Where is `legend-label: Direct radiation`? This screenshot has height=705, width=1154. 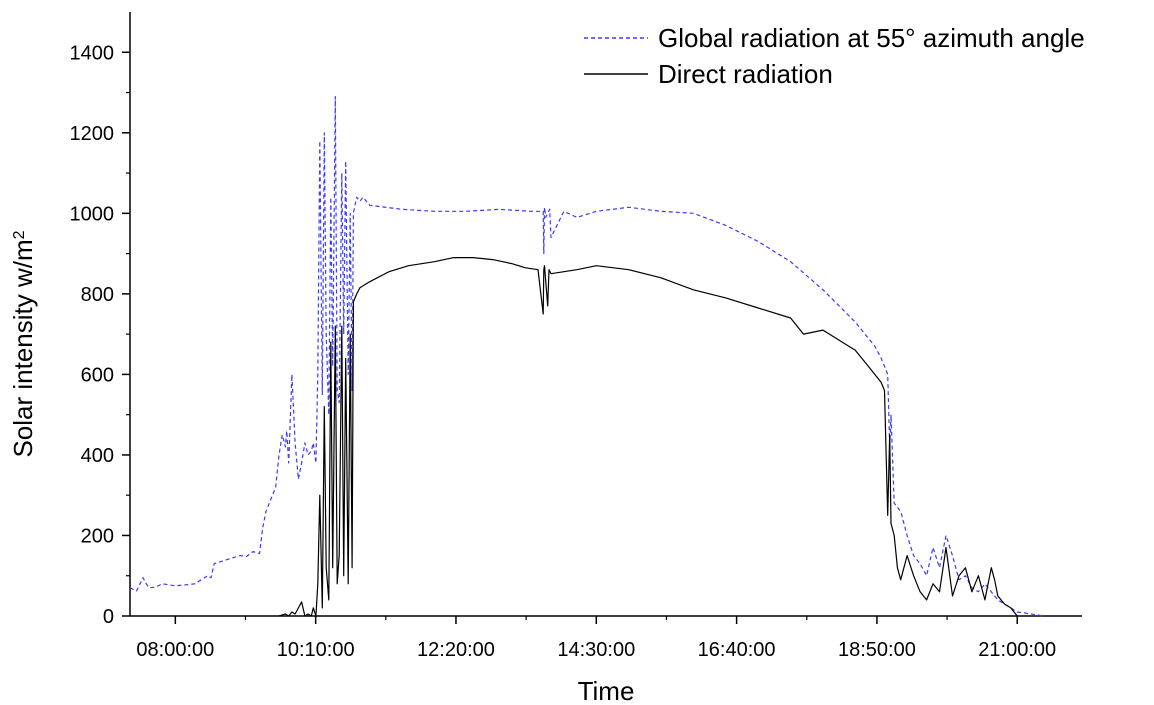
legend-label: Direct radiation is located at coordinates (745, 74).